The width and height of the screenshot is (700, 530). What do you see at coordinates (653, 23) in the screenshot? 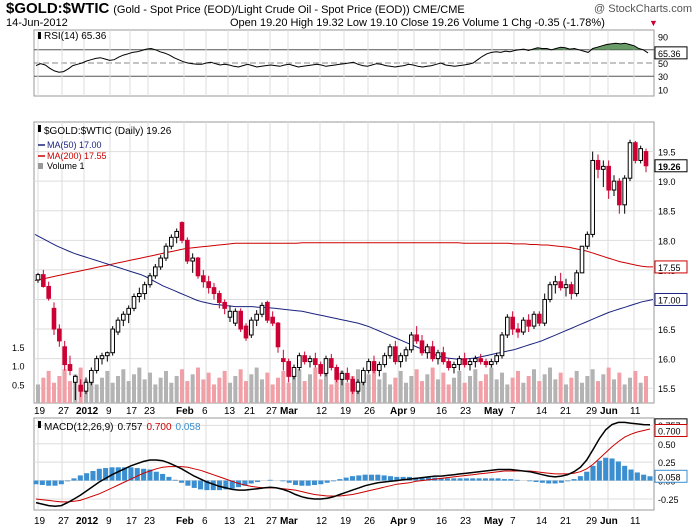
I see `change-down-icon: ▼` at bounding box center [653, 23].